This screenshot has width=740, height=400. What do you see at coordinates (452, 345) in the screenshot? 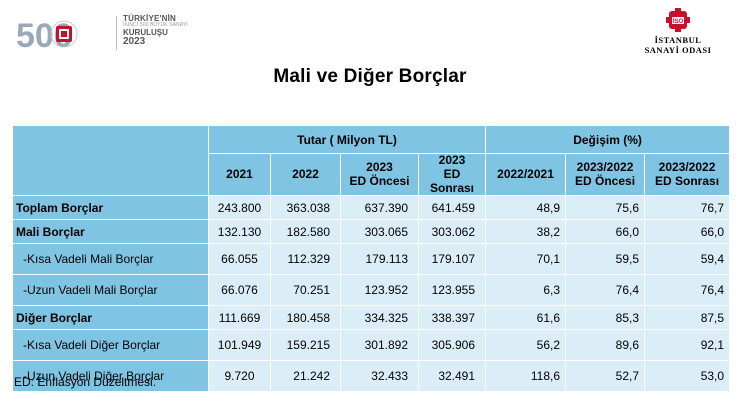
I see `table-cell: 305.906` at bounding box center [452, 345].